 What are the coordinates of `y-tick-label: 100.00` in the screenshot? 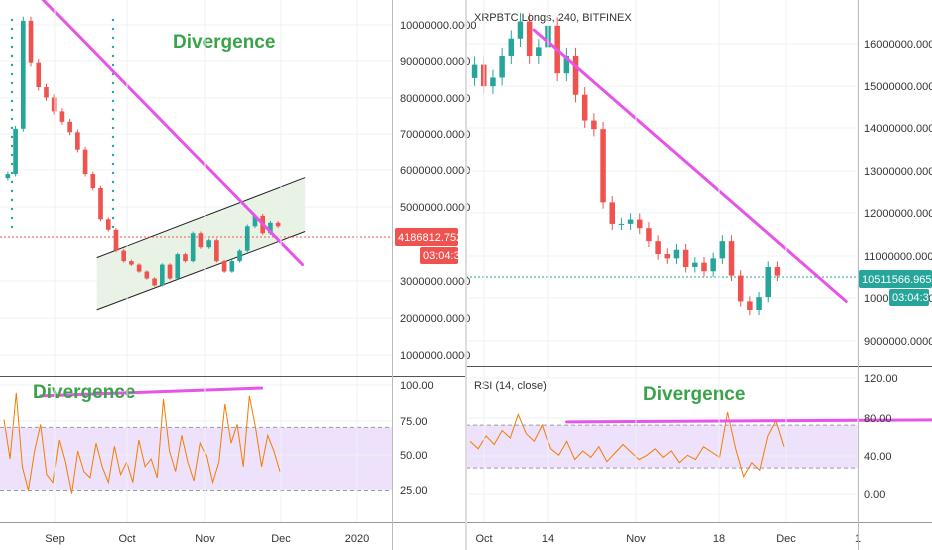 It's located at (417, 386).